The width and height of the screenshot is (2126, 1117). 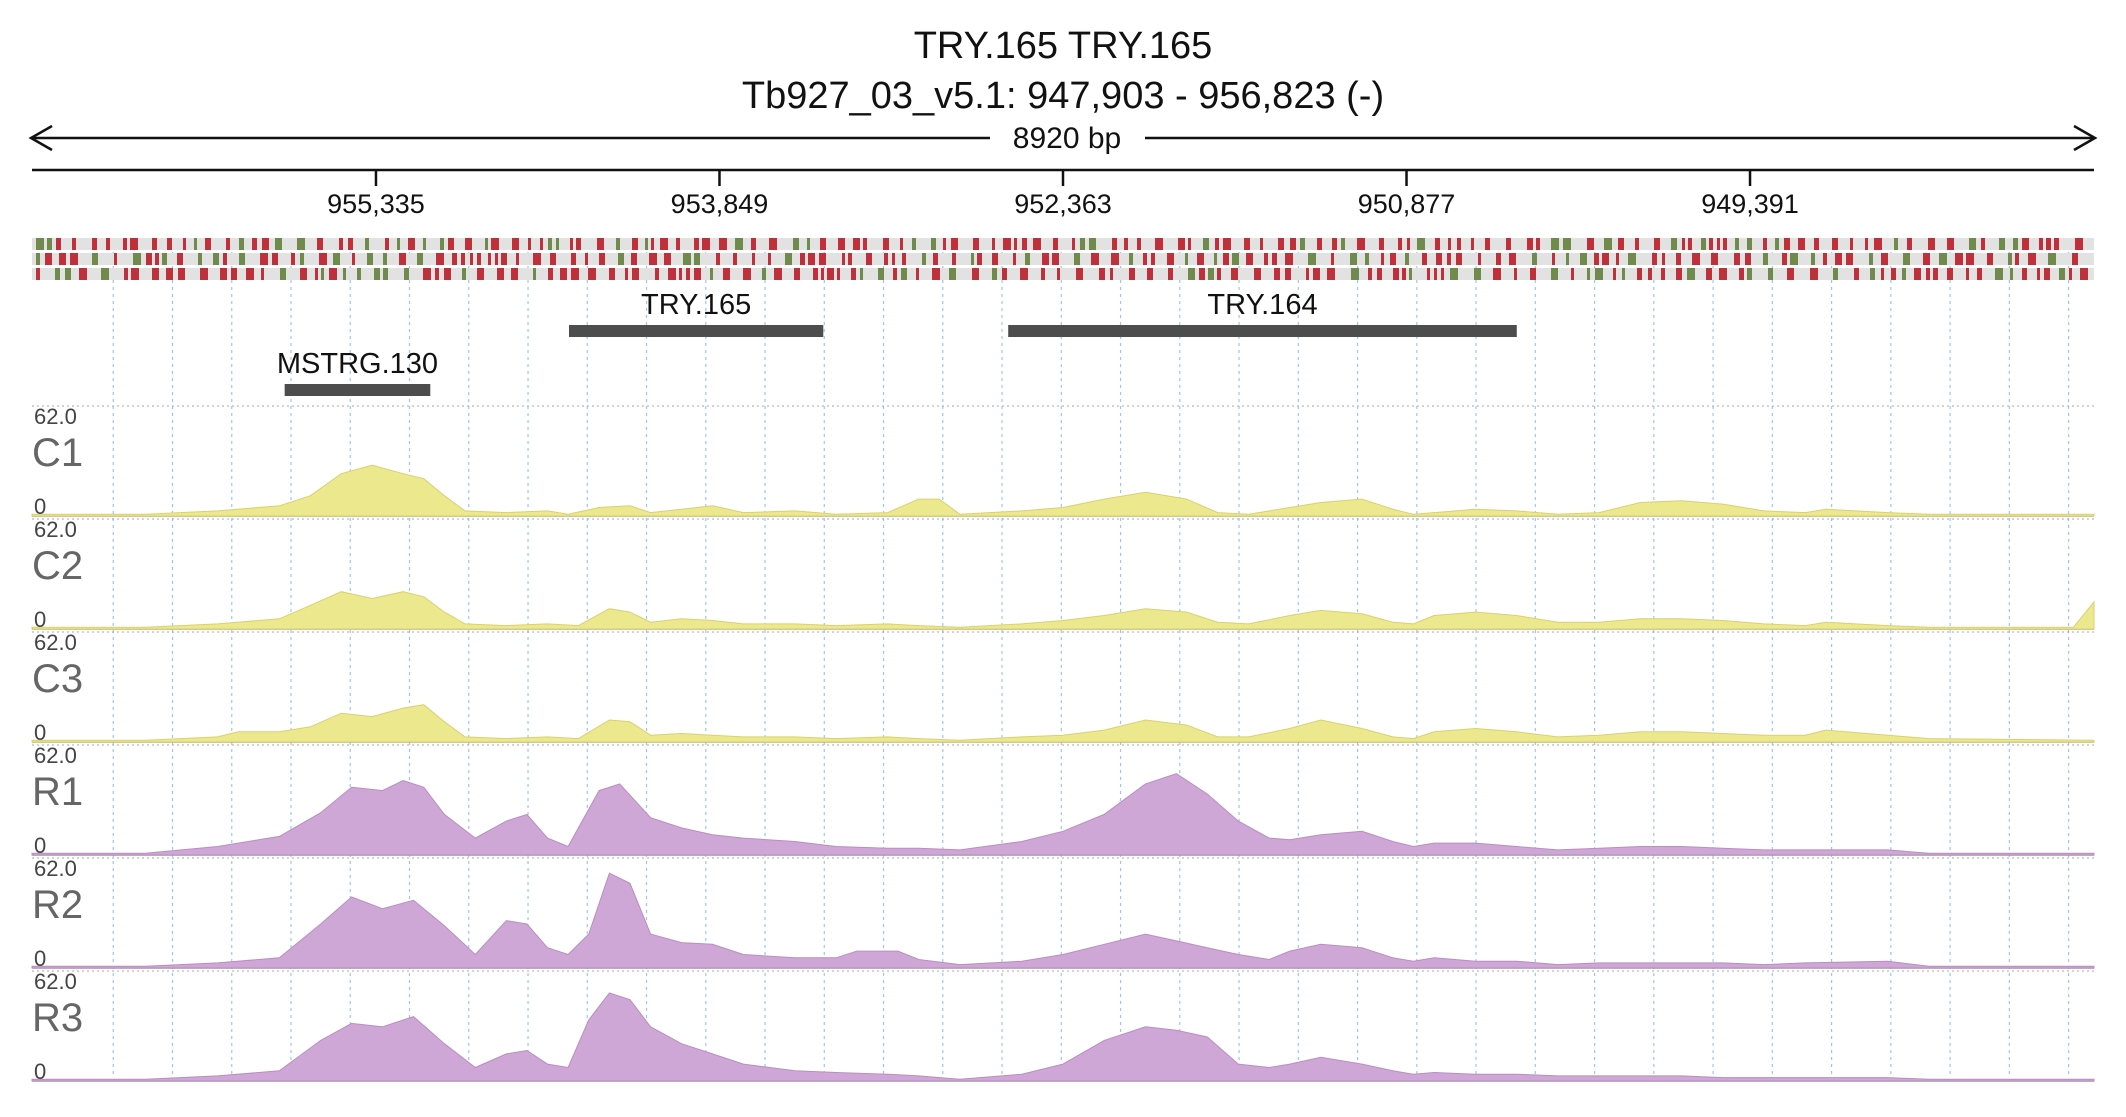 I want to click on feature-track: TRY.165 TRY.164 MSTRG.130, so click(x=897, y=342).